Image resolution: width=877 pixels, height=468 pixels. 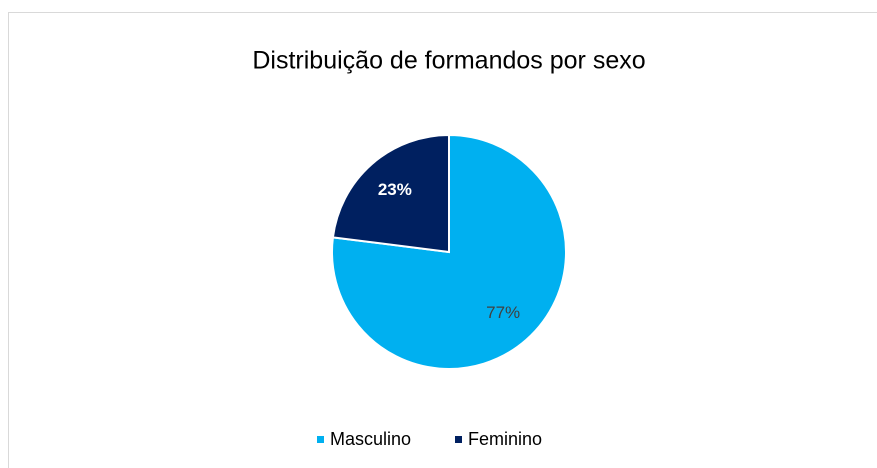 What do you see at coordinates (395, 189) in the screenshot?
I see `data-label: 23%` at bounding box center [395, 189].